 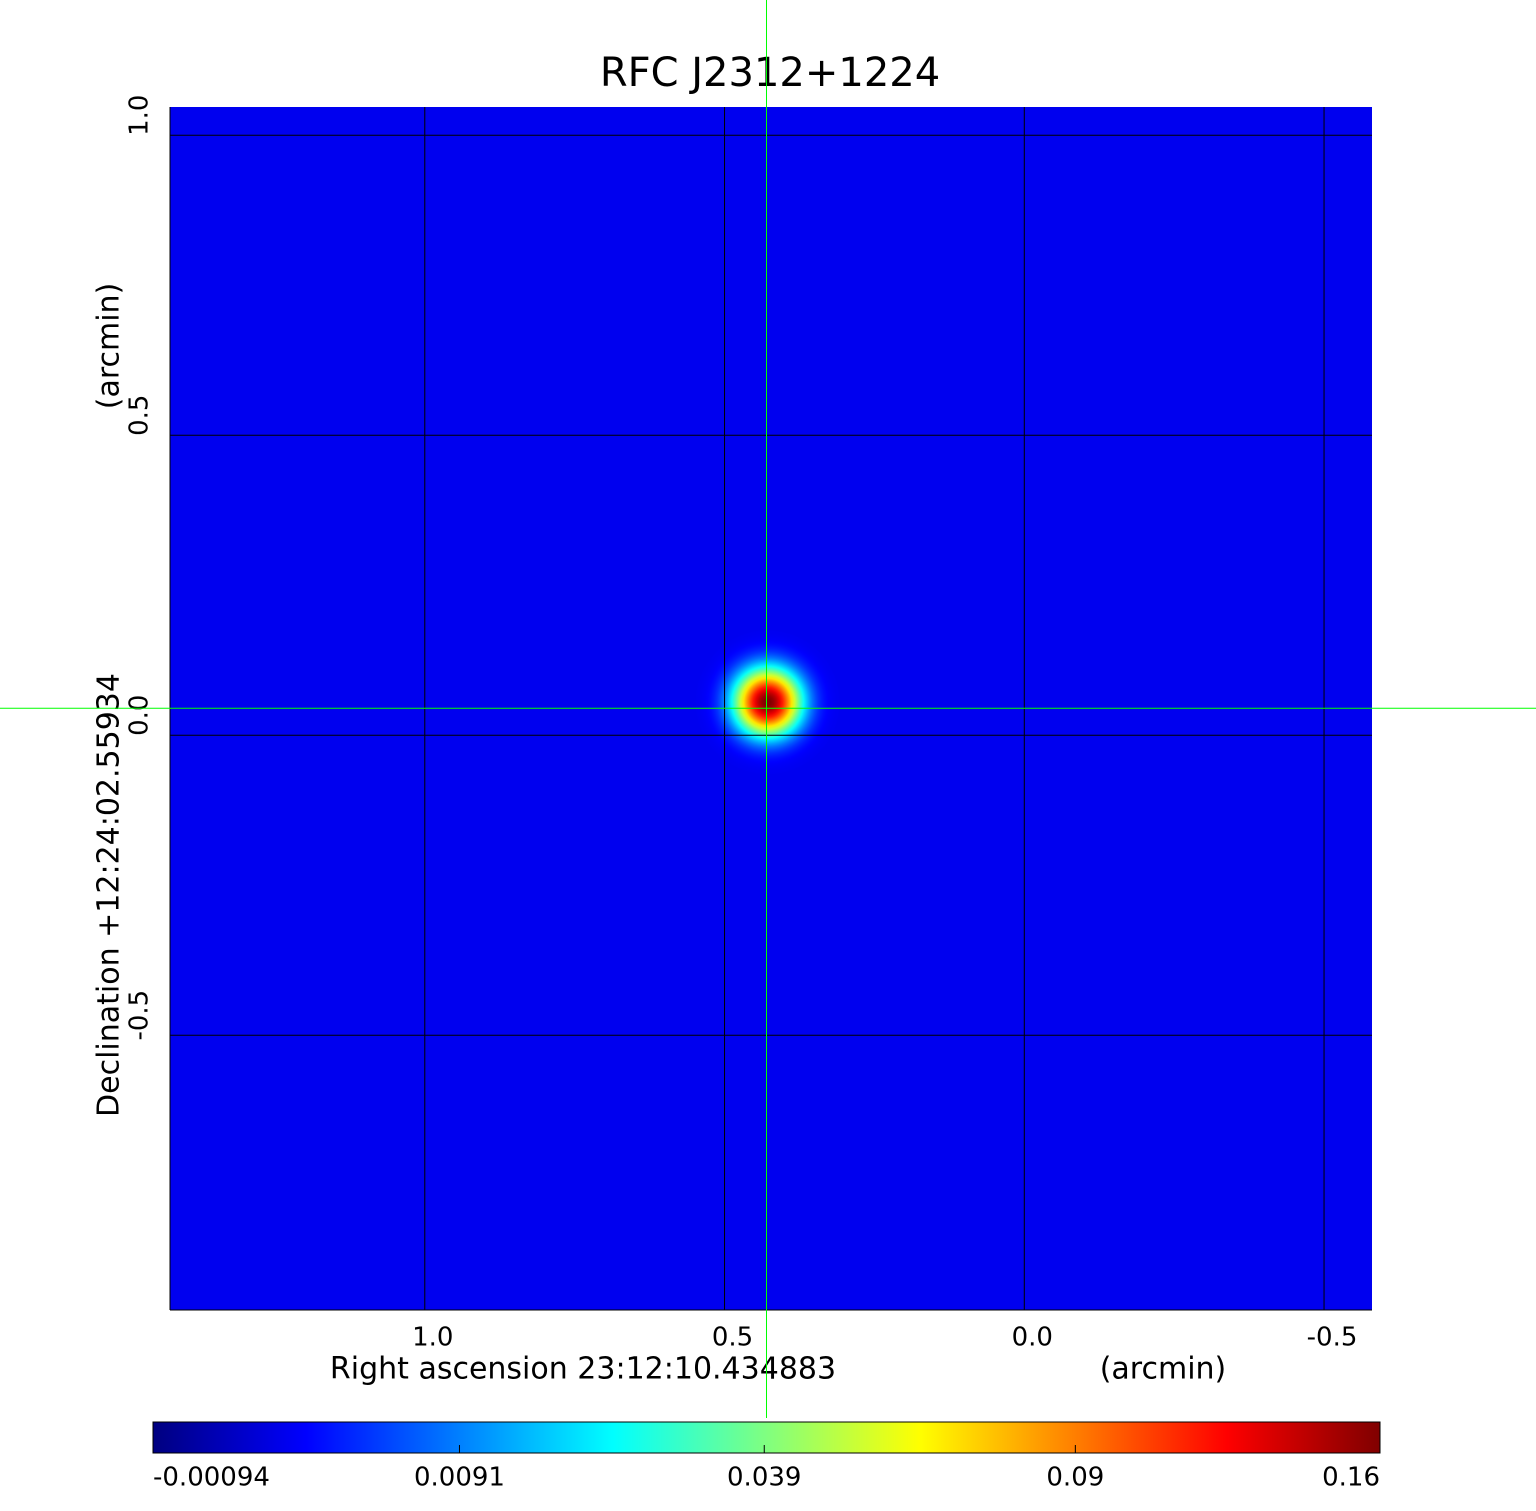 I want to click on chart-title: RFC J2312+1224, so click(x=770, y=73).